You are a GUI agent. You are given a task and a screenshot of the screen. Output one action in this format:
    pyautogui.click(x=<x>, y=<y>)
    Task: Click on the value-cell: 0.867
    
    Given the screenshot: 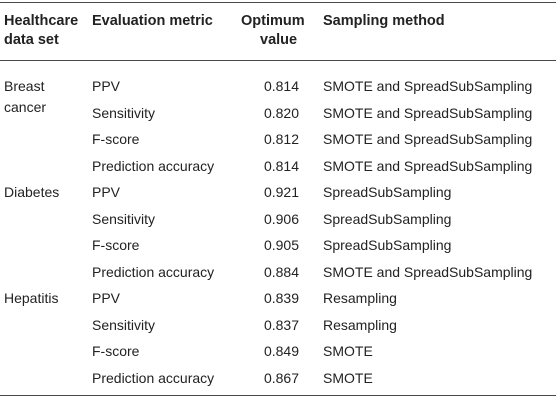 What is the action you would take?
    pyautogui.click(x=281, y=377)
    